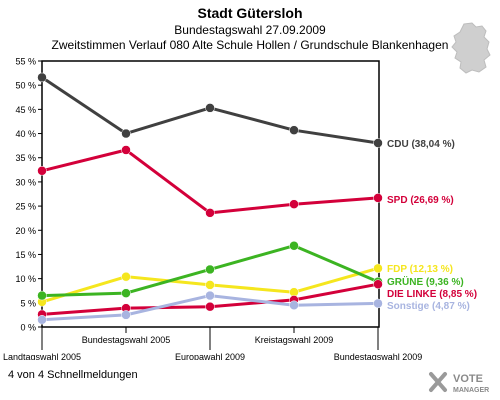 The height and width of the screenshot is (400, 500). What do you see at coordinates (25, 231) in the screenshot?
I see `y-tick-label: 20 %` at bounding box center [25, 231].